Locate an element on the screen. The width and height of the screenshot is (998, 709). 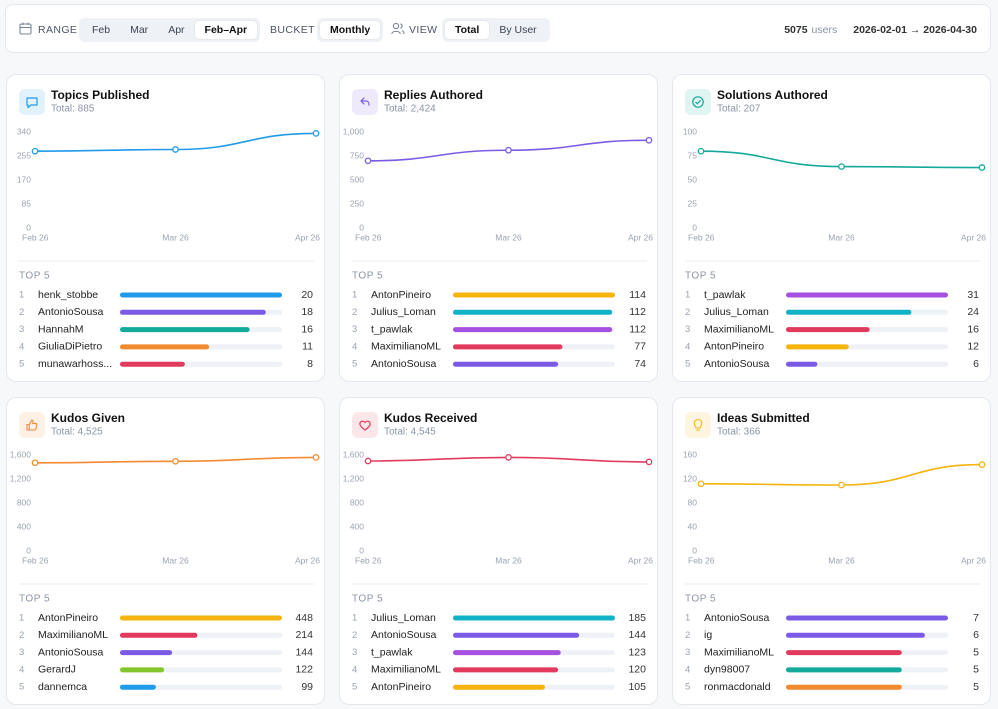
user-value: 114 is located at coordinates (637, 295).